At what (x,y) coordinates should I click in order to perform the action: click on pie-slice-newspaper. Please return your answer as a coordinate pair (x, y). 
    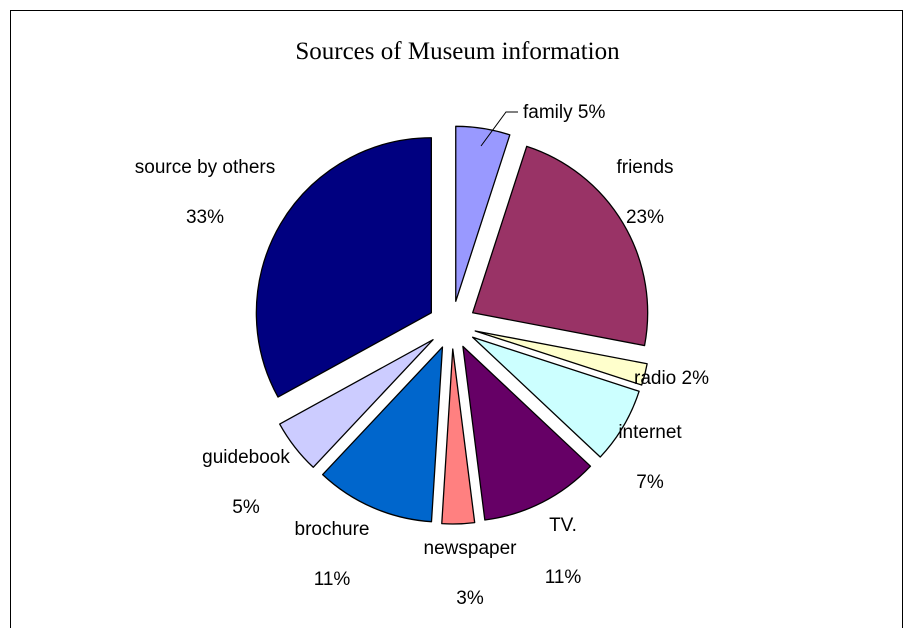
    Looking at the image, I should click on (458, 436).